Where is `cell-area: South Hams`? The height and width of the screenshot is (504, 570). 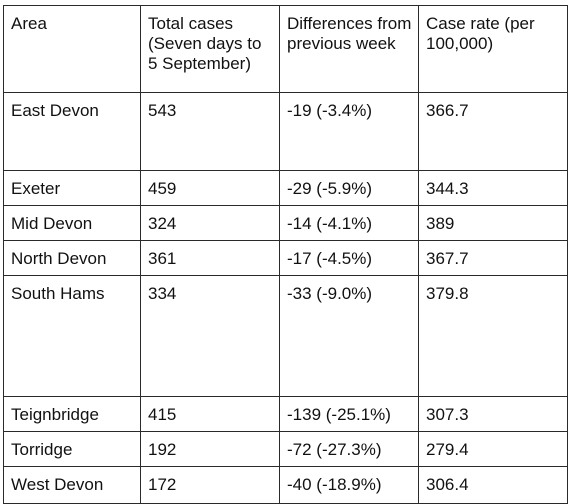 cell-area: South Hams is located at coordinates (72, 336).